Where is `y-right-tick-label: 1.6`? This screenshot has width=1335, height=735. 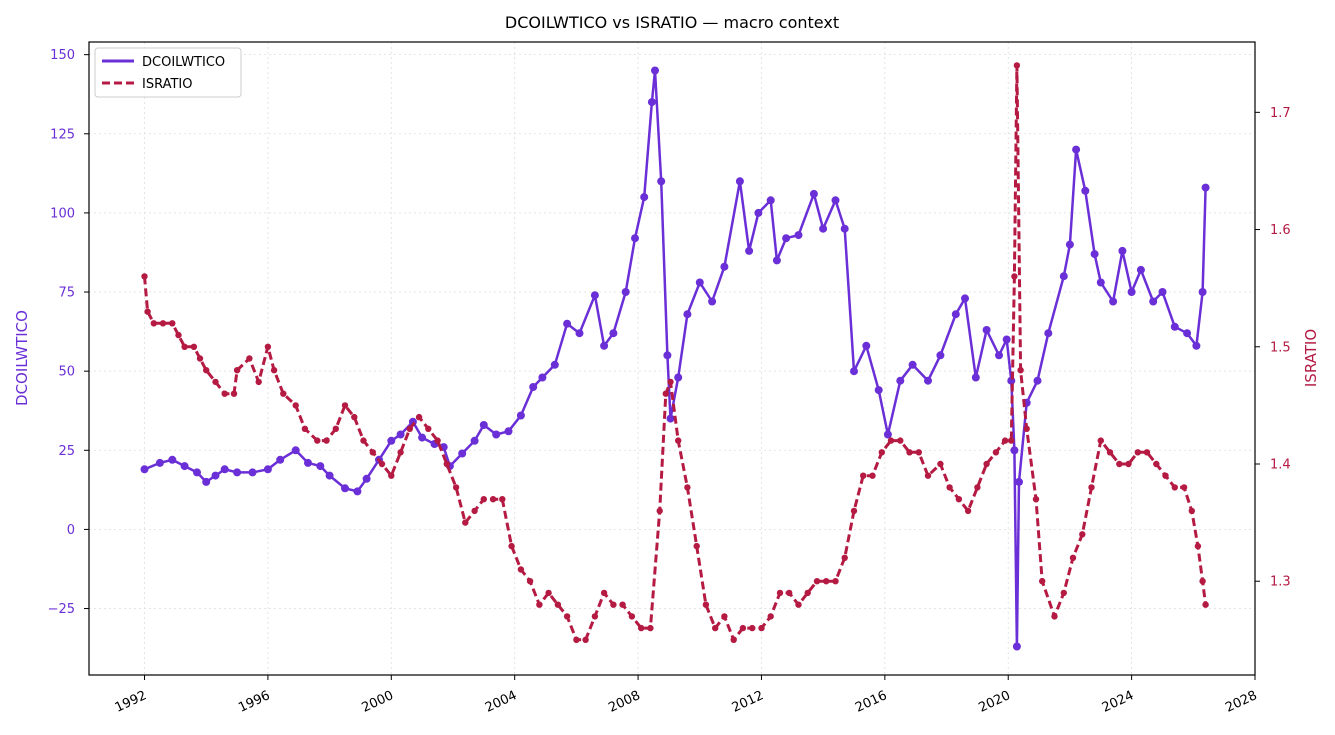 y-right-tick-label: 1.6 is located at coordinates (1280, 230).